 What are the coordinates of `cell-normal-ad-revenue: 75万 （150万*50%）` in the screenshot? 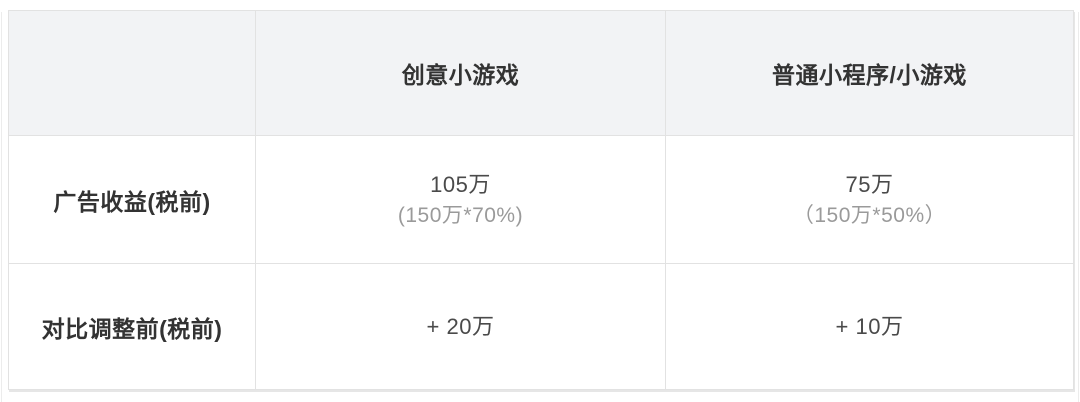 It's located at (869, 199).